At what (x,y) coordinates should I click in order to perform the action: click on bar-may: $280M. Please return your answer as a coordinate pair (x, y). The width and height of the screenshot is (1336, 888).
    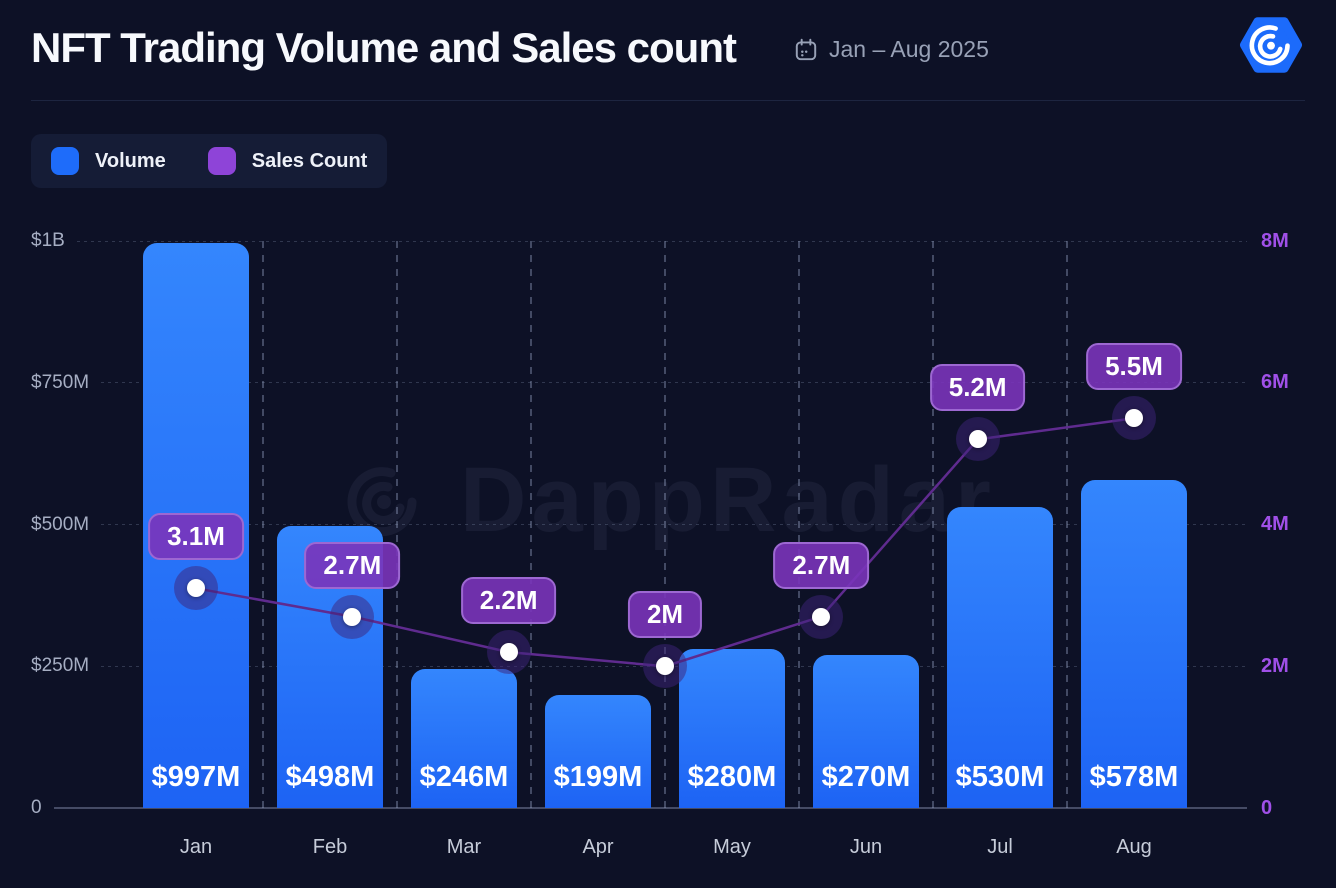
    Looking at the image, I should click on (732, 728).